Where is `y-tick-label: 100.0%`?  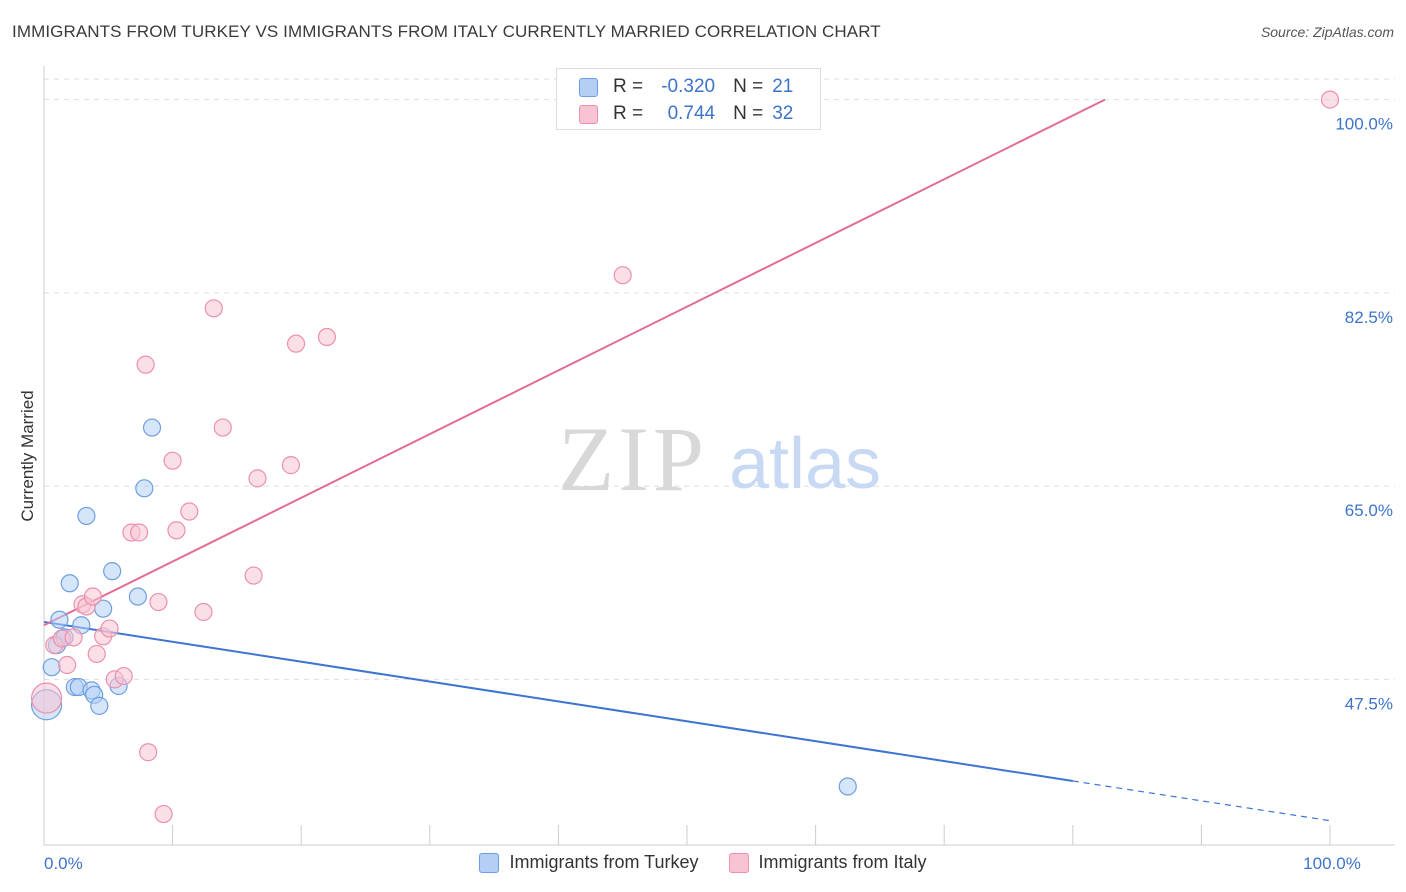 y-tick-label: 100.0% is located at coordinates (1364, 124).